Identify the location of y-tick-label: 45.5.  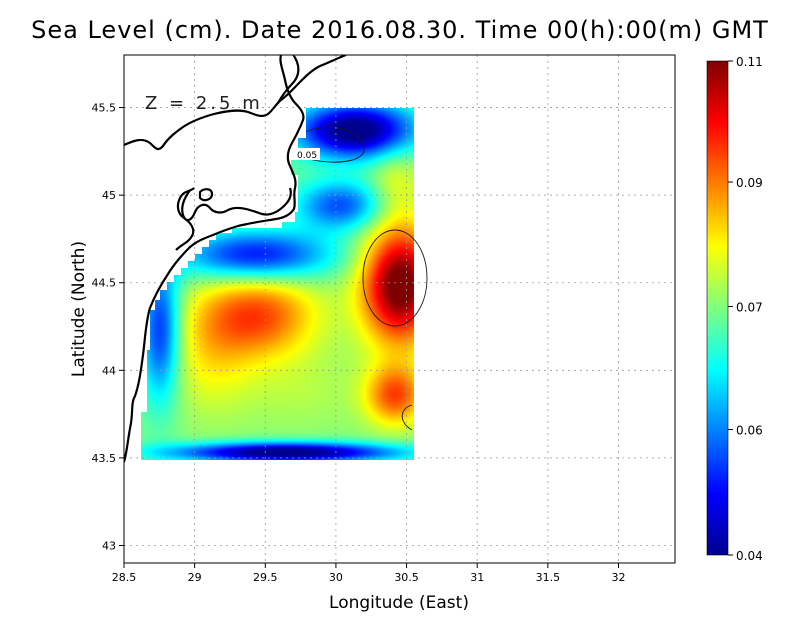
(104, 108).